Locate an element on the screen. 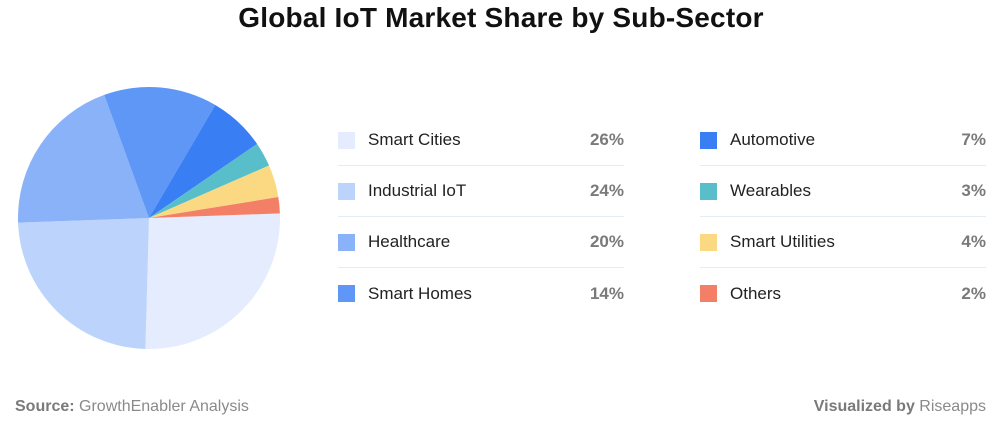 The width and height of the screenshot is (1002, 422). pie-slice-industrial-iot is located at coordinates (83, 283).